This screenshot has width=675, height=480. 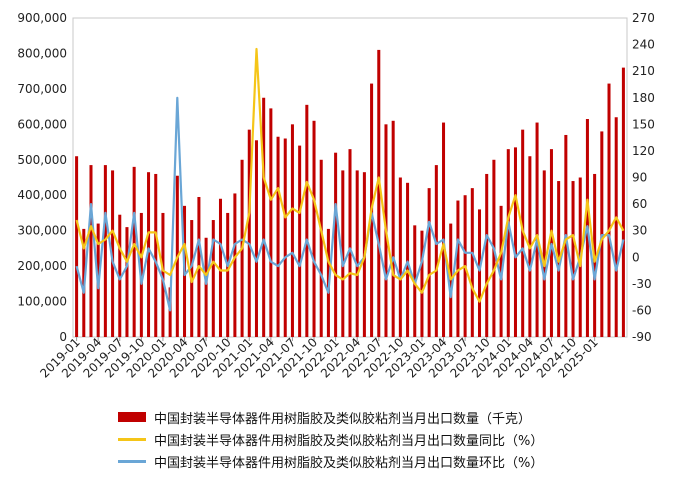 What do you see at coordinates (639, 231) in the screenshot?
I see `right-axis-tick-label: 30` at bounding box center [639, 231].